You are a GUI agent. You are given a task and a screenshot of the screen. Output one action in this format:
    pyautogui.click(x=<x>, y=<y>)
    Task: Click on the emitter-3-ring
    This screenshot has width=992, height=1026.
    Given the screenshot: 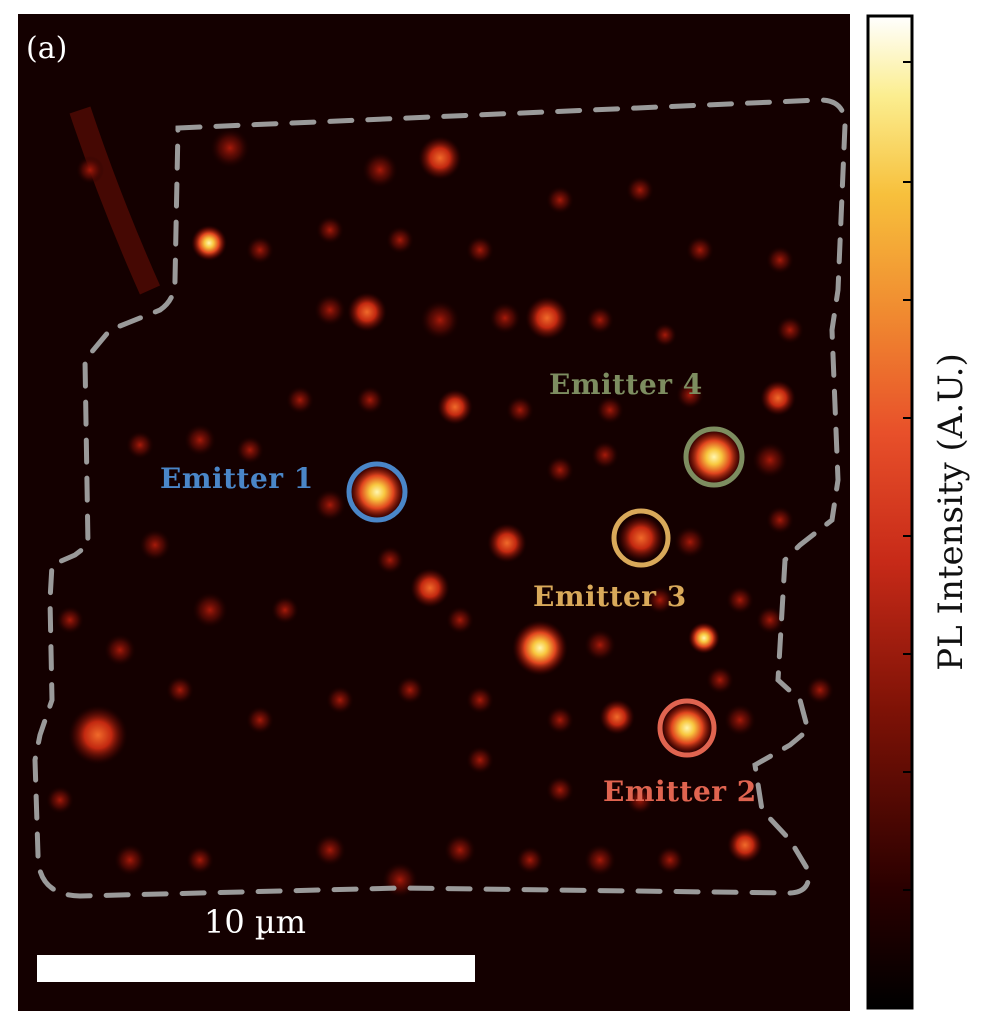 What is the action you would take?
    pyautogui.click(x=641, y=538)
    